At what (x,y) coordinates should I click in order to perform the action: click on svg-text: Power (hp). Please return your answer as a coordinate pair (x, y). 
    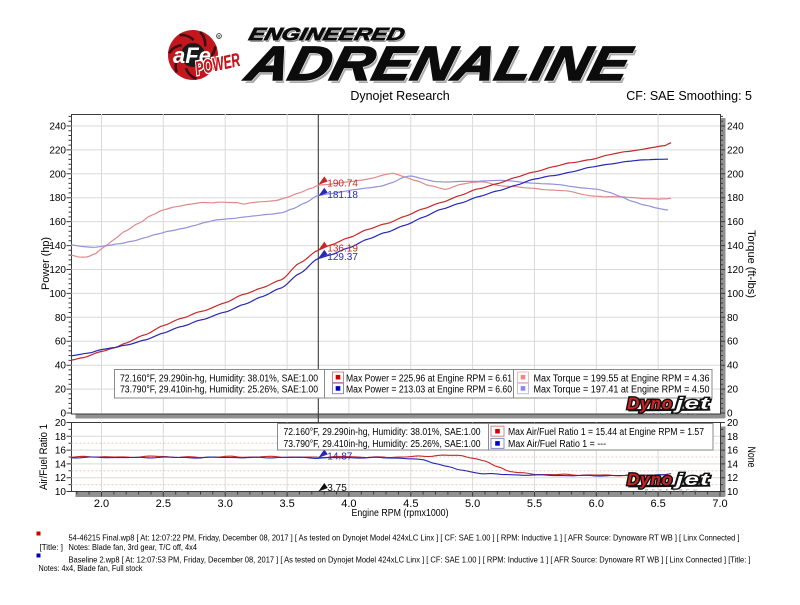
    Looking at the image, I should click on (46, 263).